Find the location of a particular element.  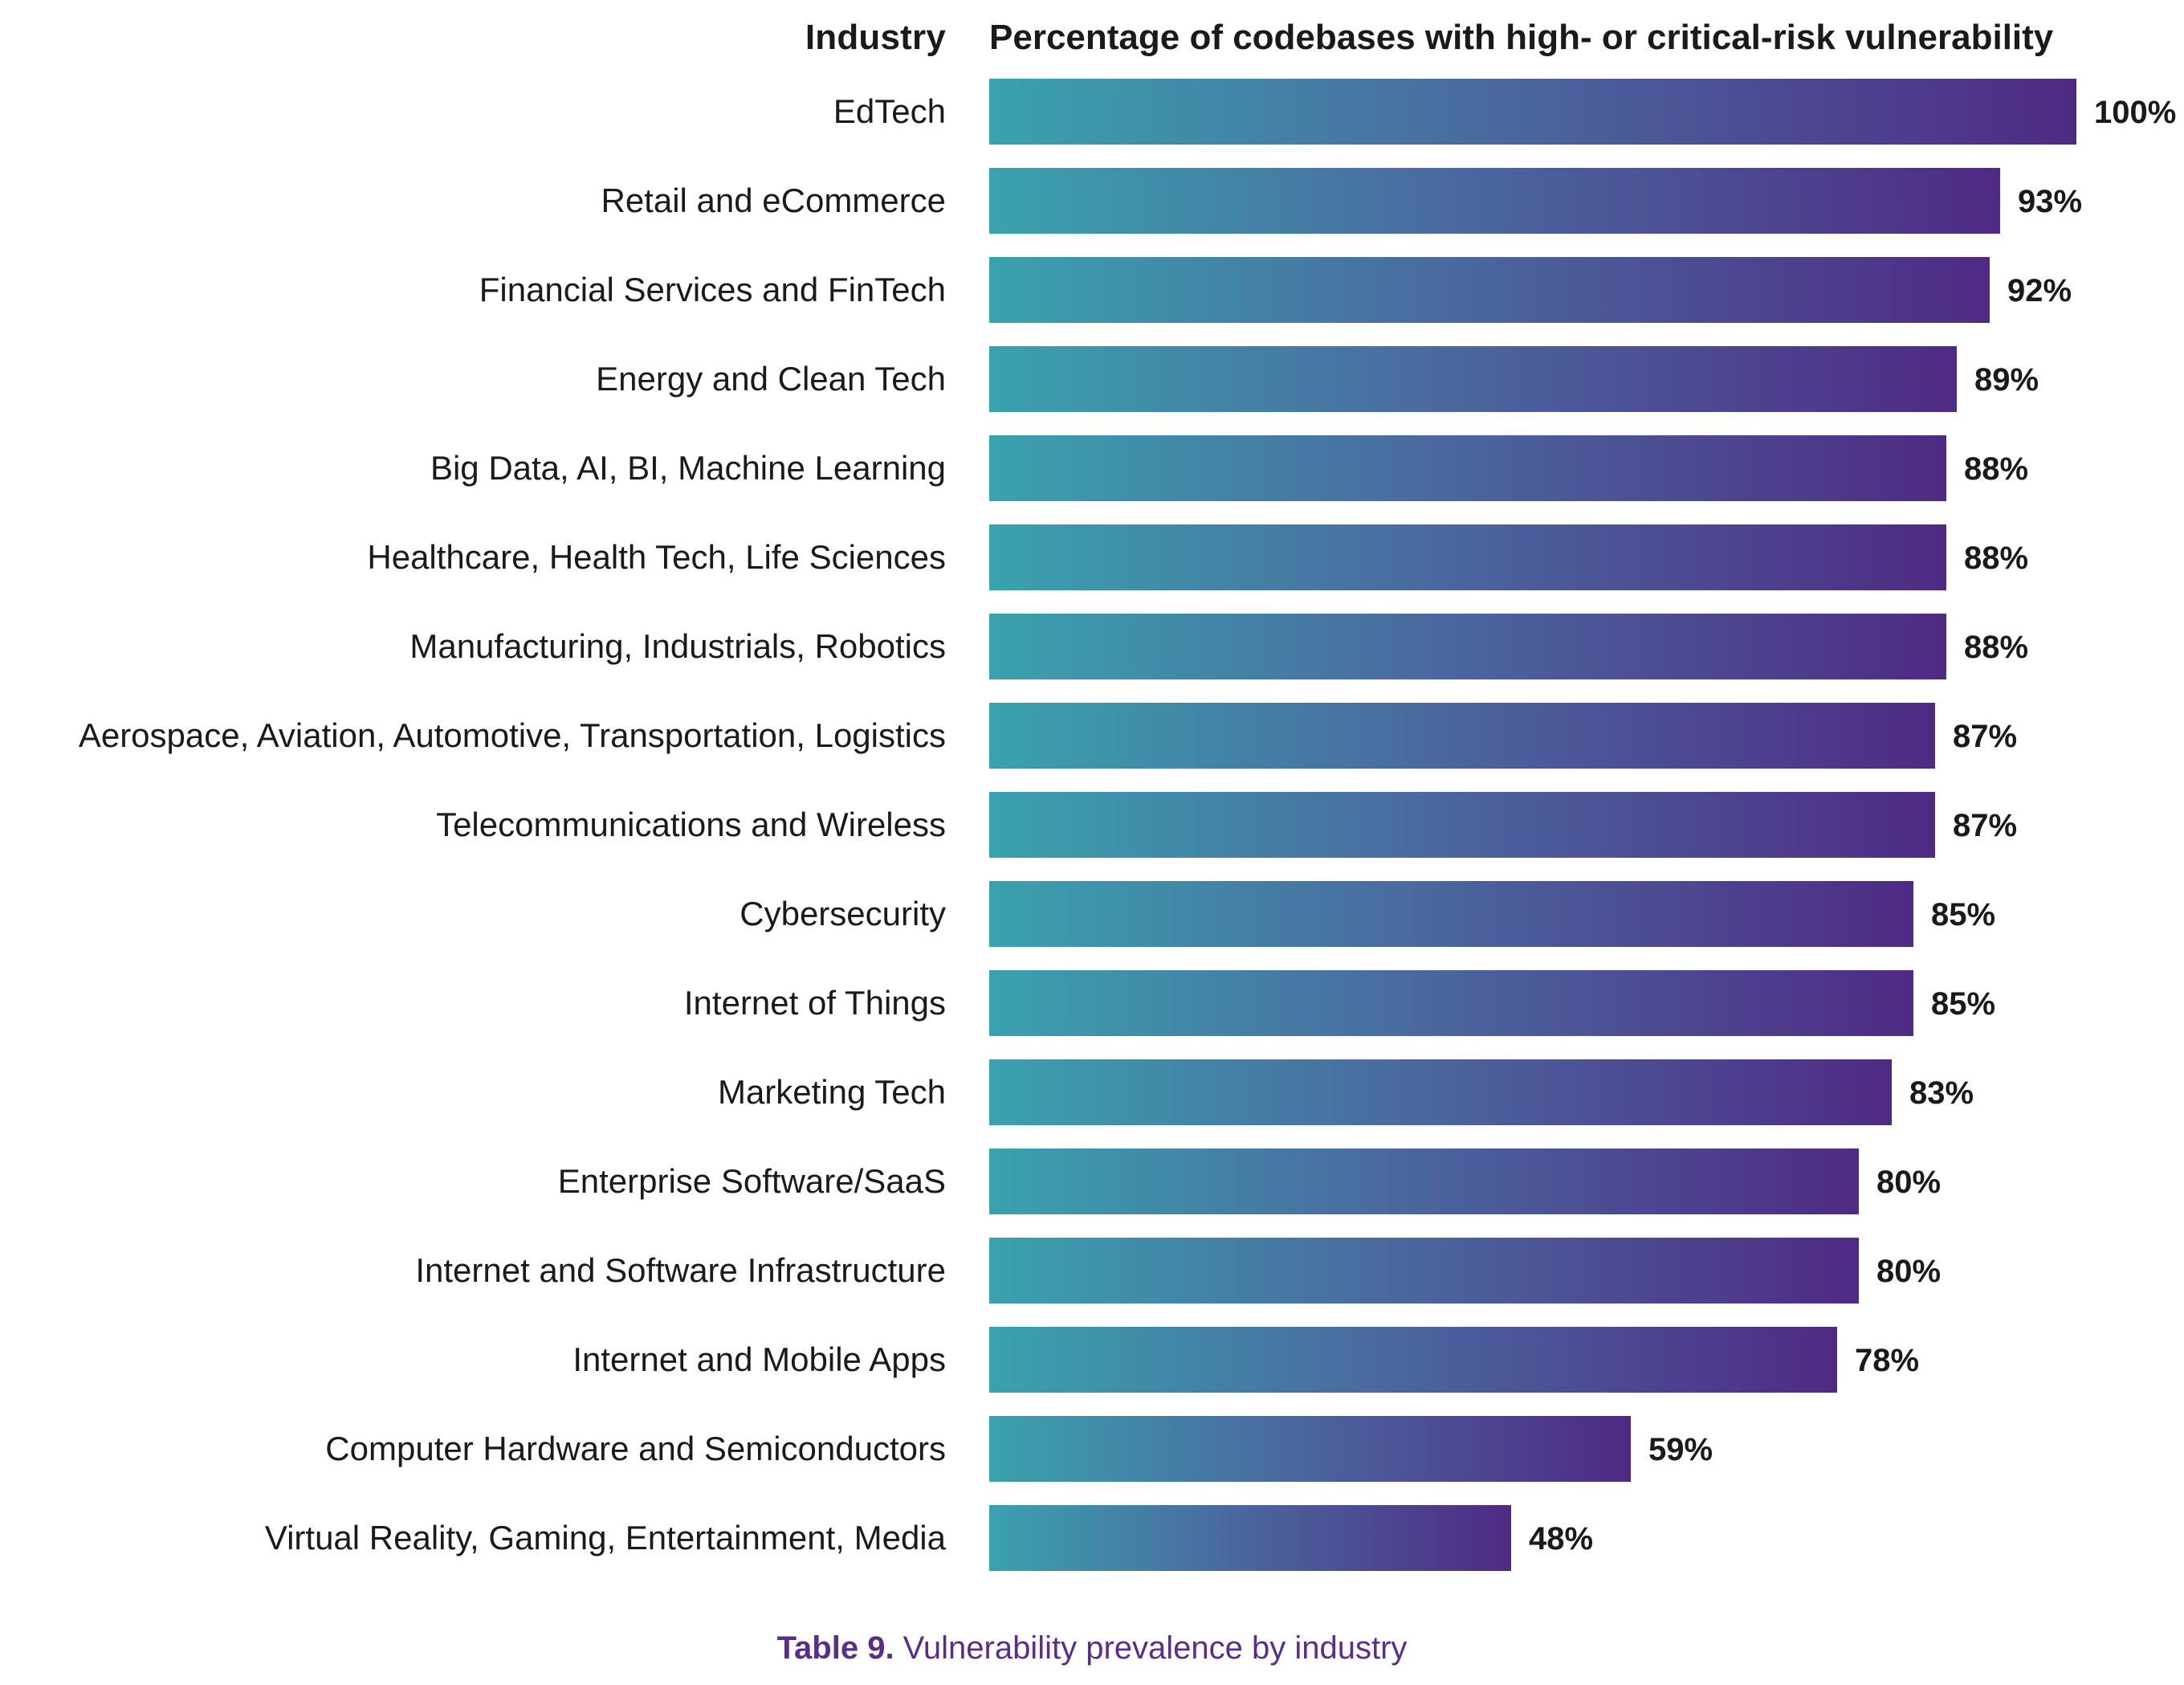

caption-text: Vulnerability prevalence by industry is located at coordinates (1151, 1648).